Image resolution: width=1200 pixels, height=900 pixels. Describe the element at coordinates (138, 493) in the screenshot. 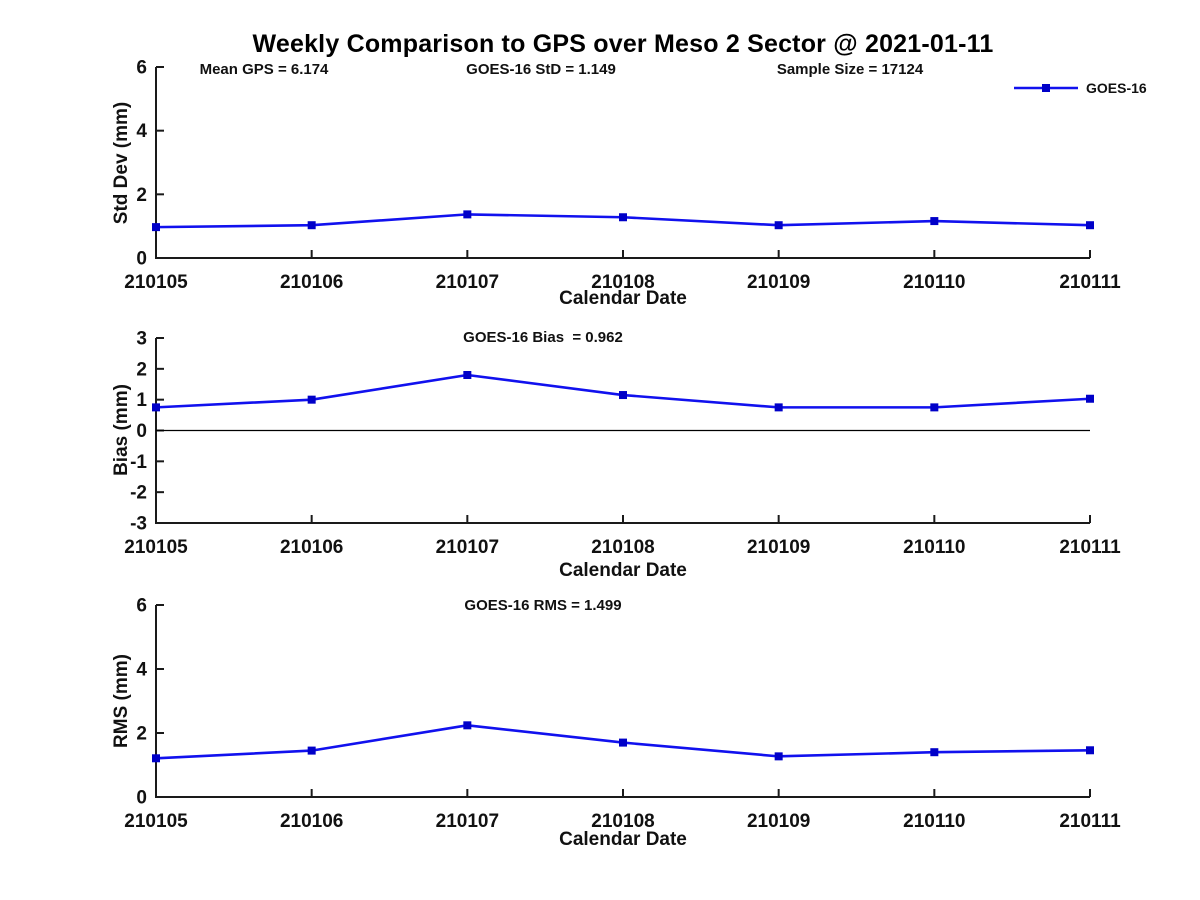

I see `y-tick-label: -2` at that location.